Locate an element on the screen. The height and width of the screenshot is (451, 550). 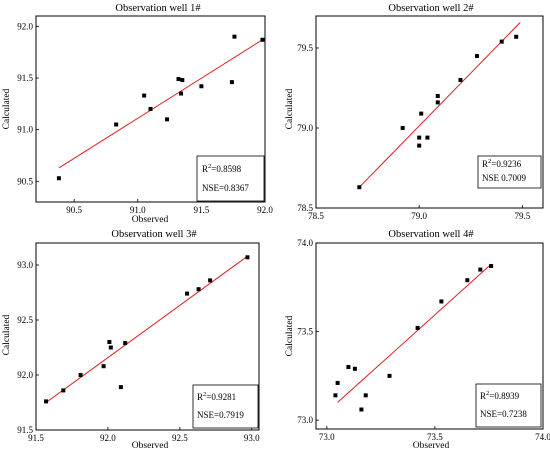
panel-3-xtick-label-2: 92.5 is located at coordinates (180, 438).